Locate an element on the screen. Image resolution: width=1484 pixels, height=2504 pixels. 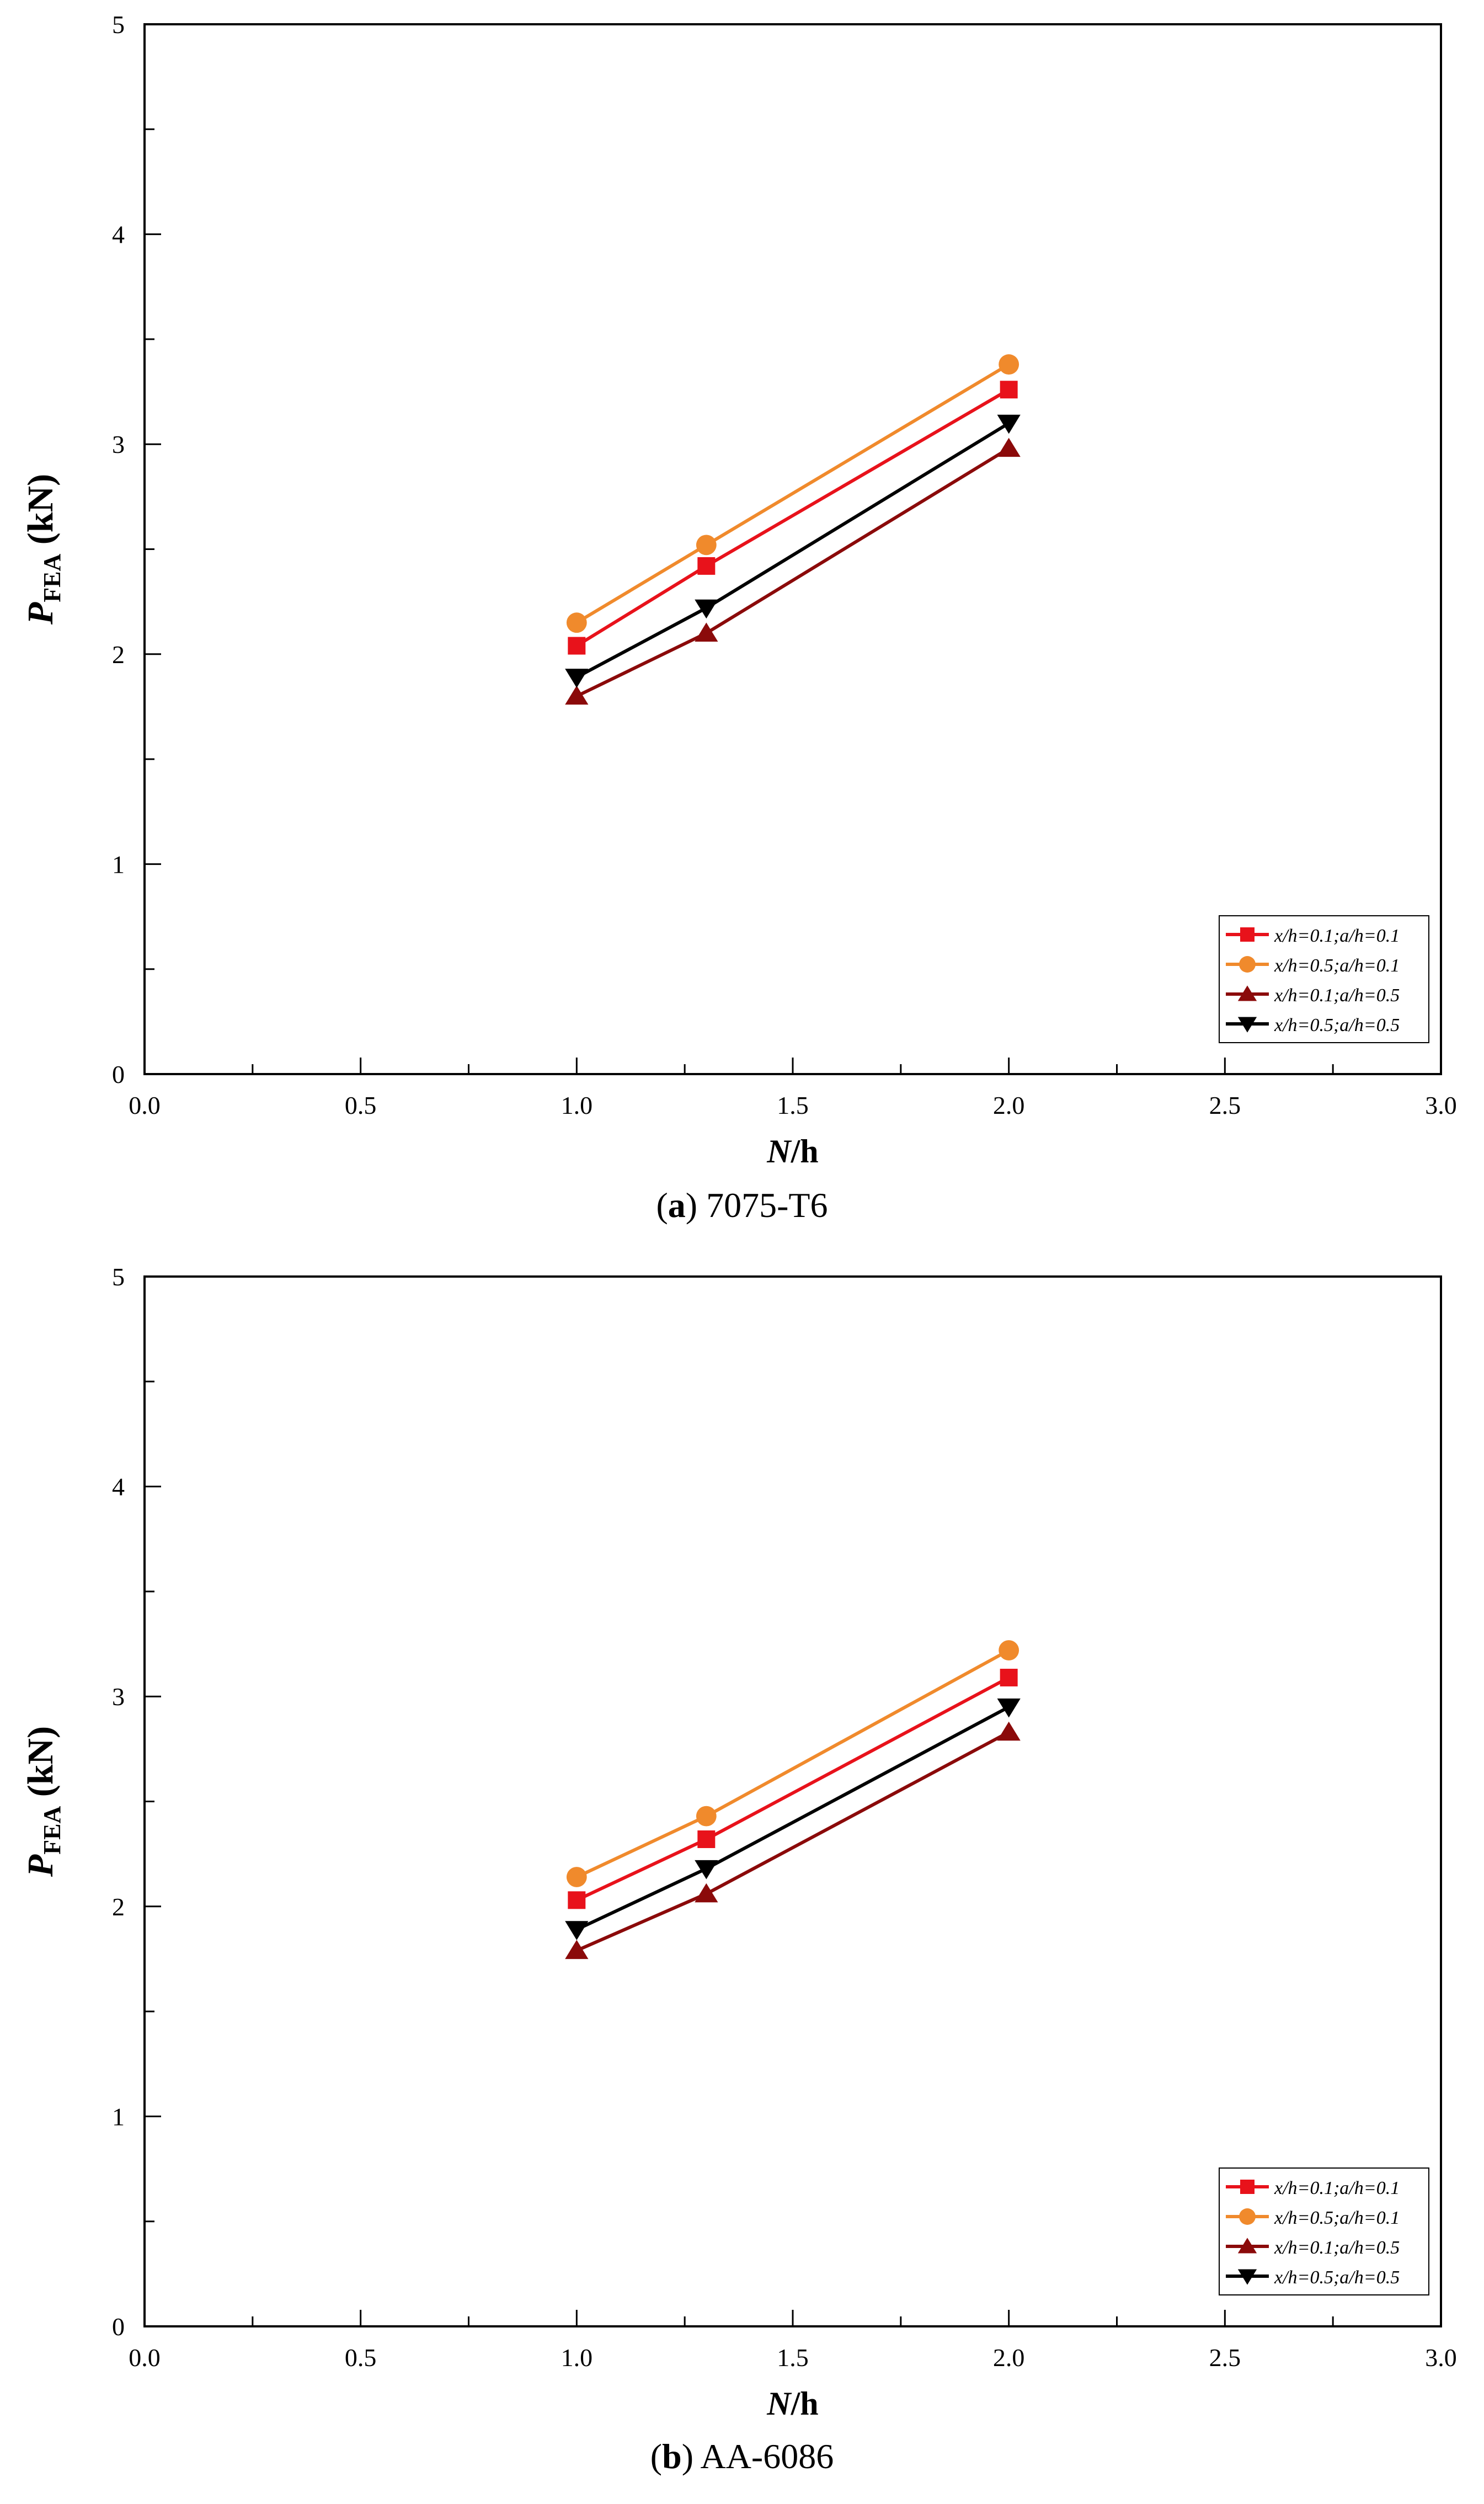
caption-b-title: AA-6086 is located at coordinates (767, 2457).